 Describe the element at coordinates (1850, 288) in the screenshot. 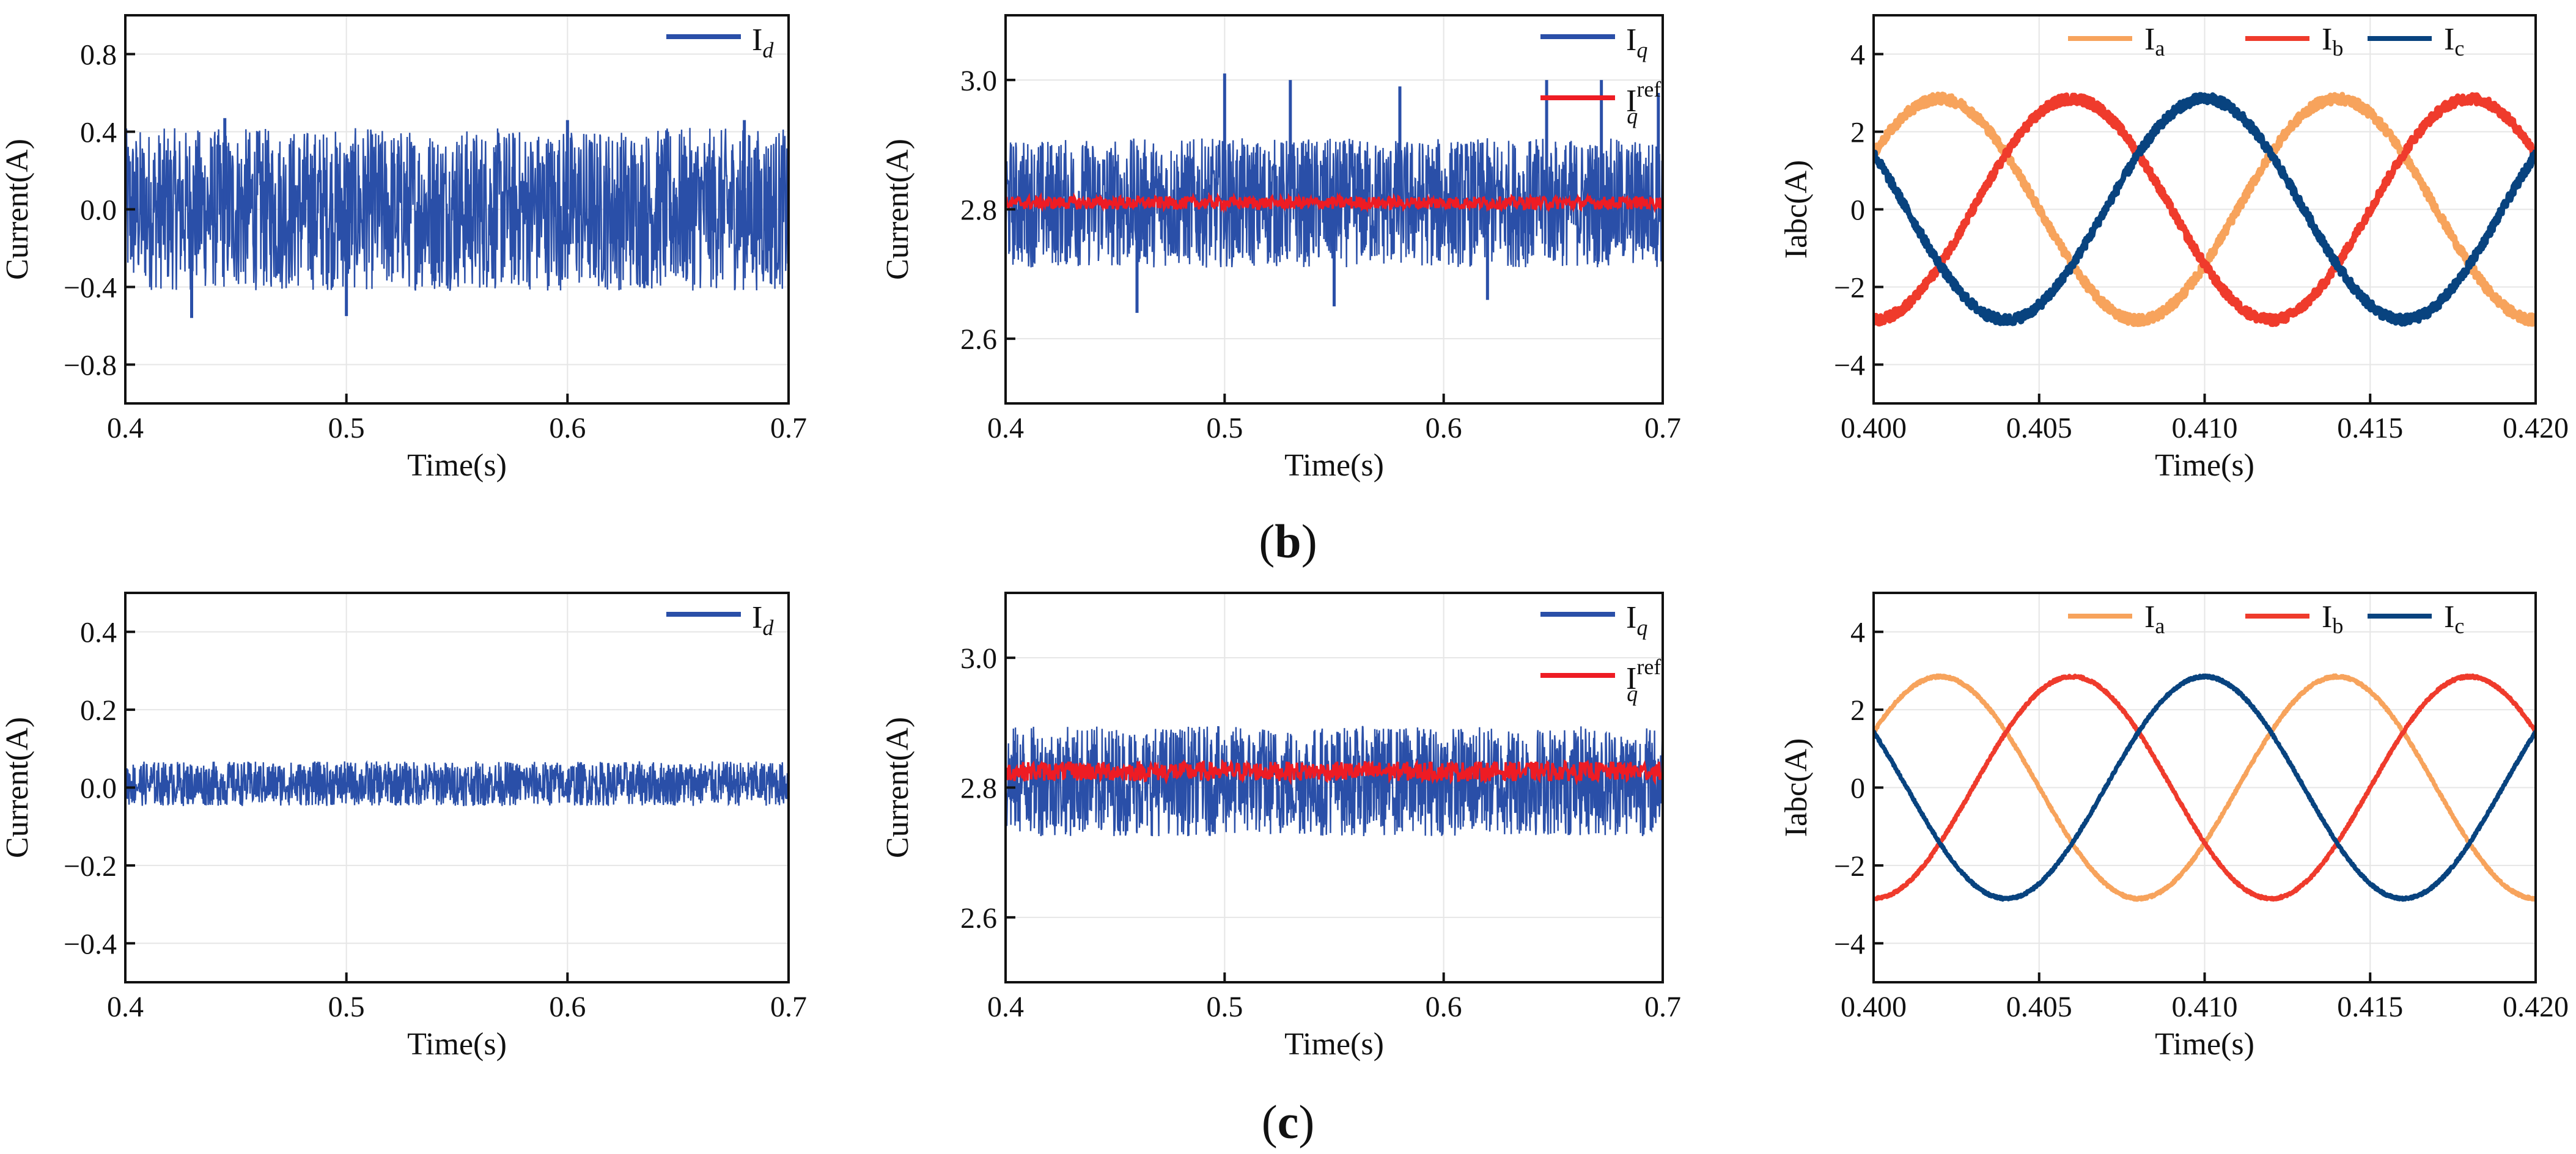

I see `y-tick-label: −2` at that location.